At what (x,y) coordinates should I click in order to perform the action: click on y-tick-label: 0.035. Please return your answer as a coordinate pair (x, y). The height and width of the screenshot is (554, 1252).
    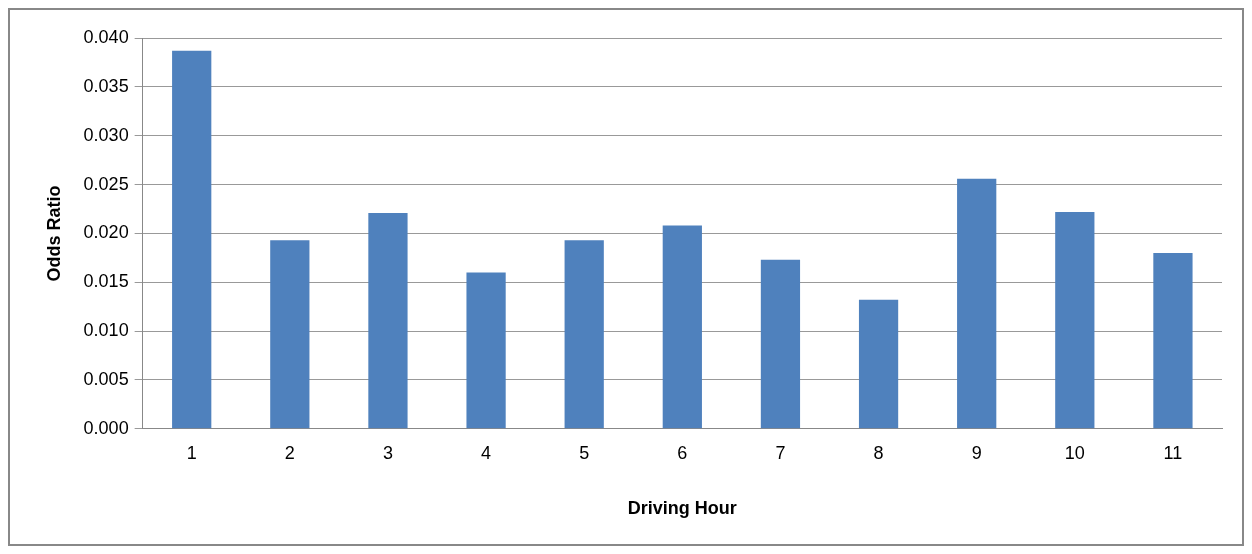
    Looking at the image, I should click on (106, 85).